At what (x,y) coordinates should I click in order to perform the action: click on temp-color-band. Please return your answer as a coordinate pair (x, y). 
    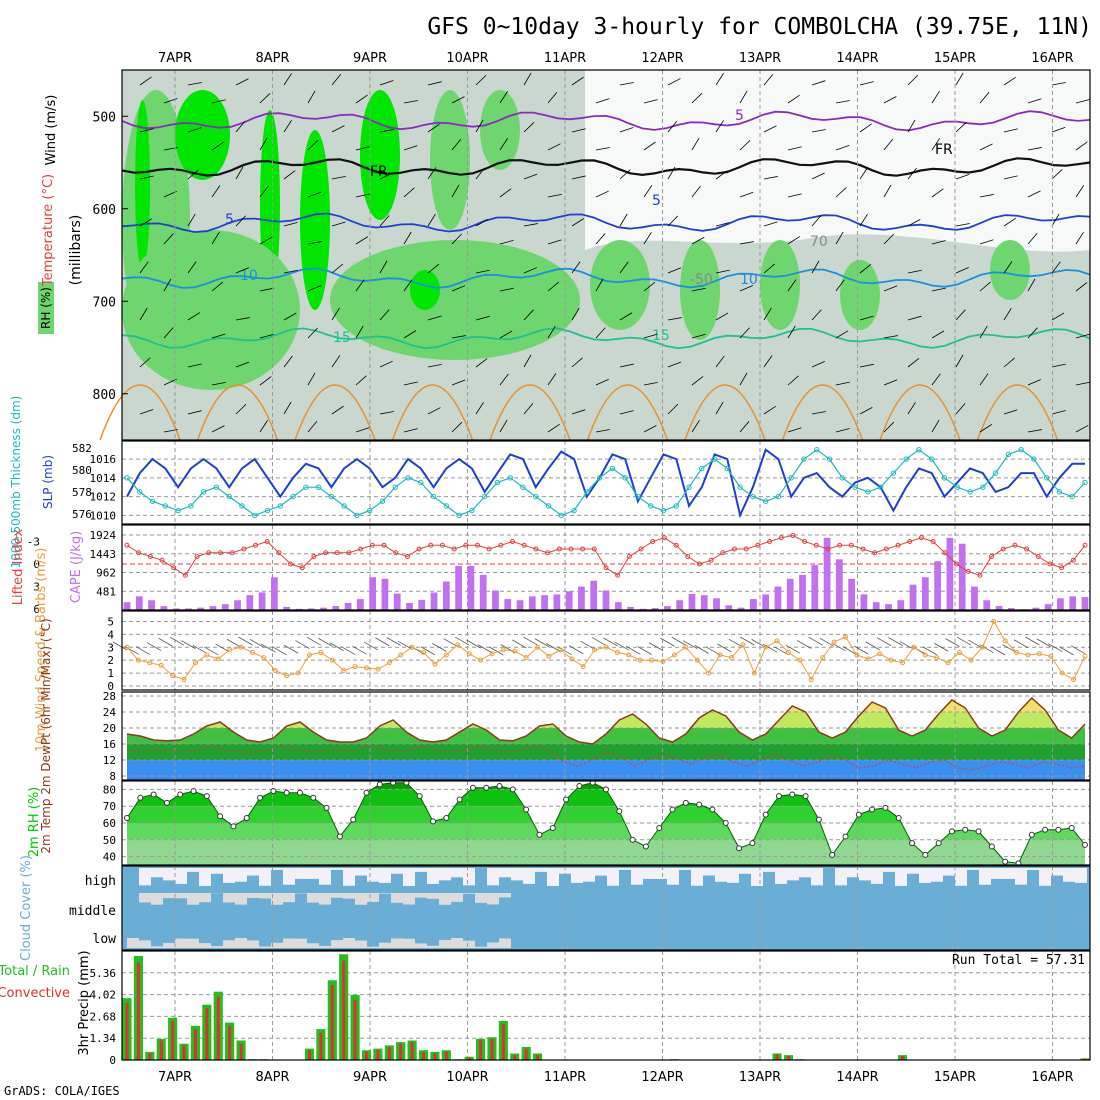
    Looking at the image, I should click on (606, 770).